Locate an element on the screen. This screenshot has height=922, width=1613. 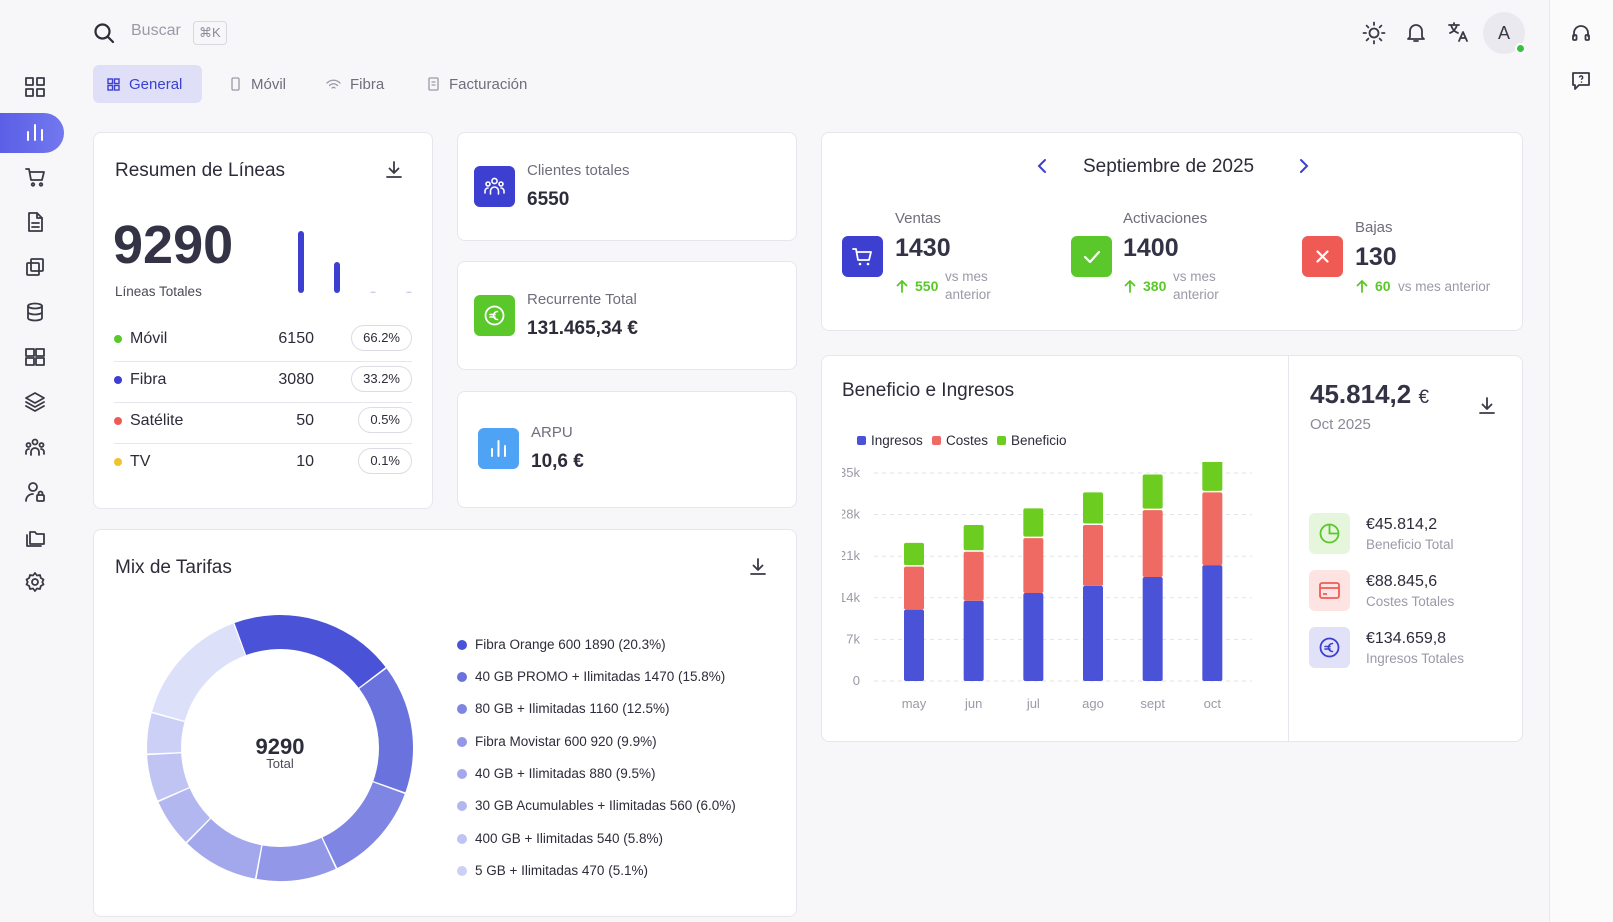
tab-general: General is located at coordinates (147, 84).